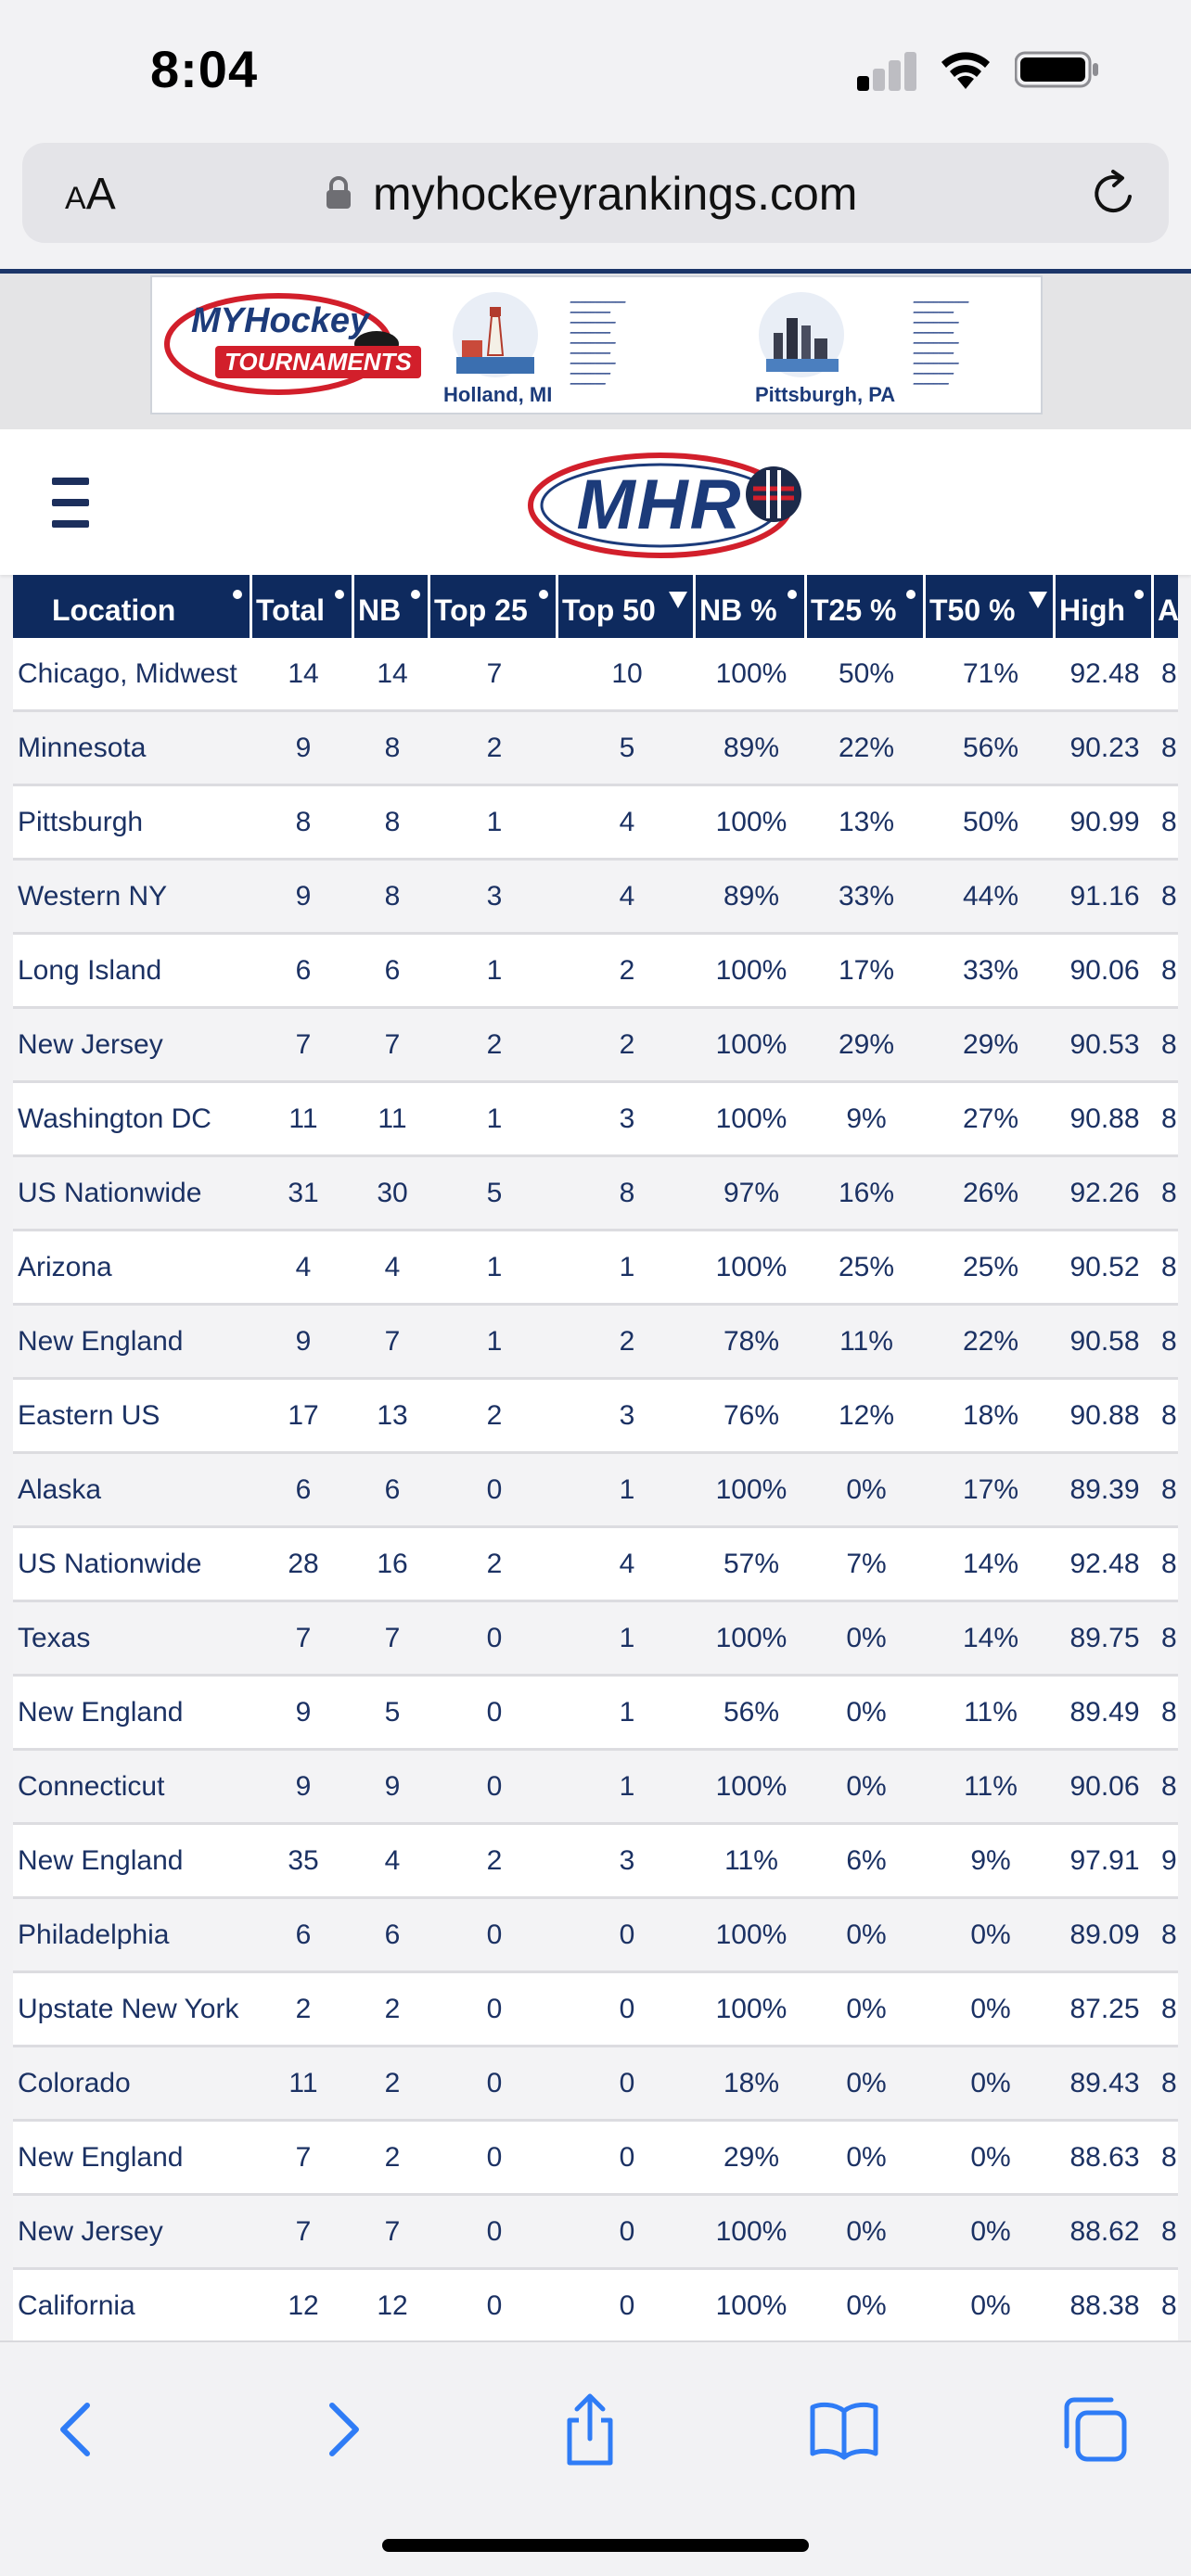  Describe the element at coordinates (595, 1788) in the screenshot. I see `table-row: Connecticut 9 9 0 1 100% 0% 11% 90.06 8` at that location.